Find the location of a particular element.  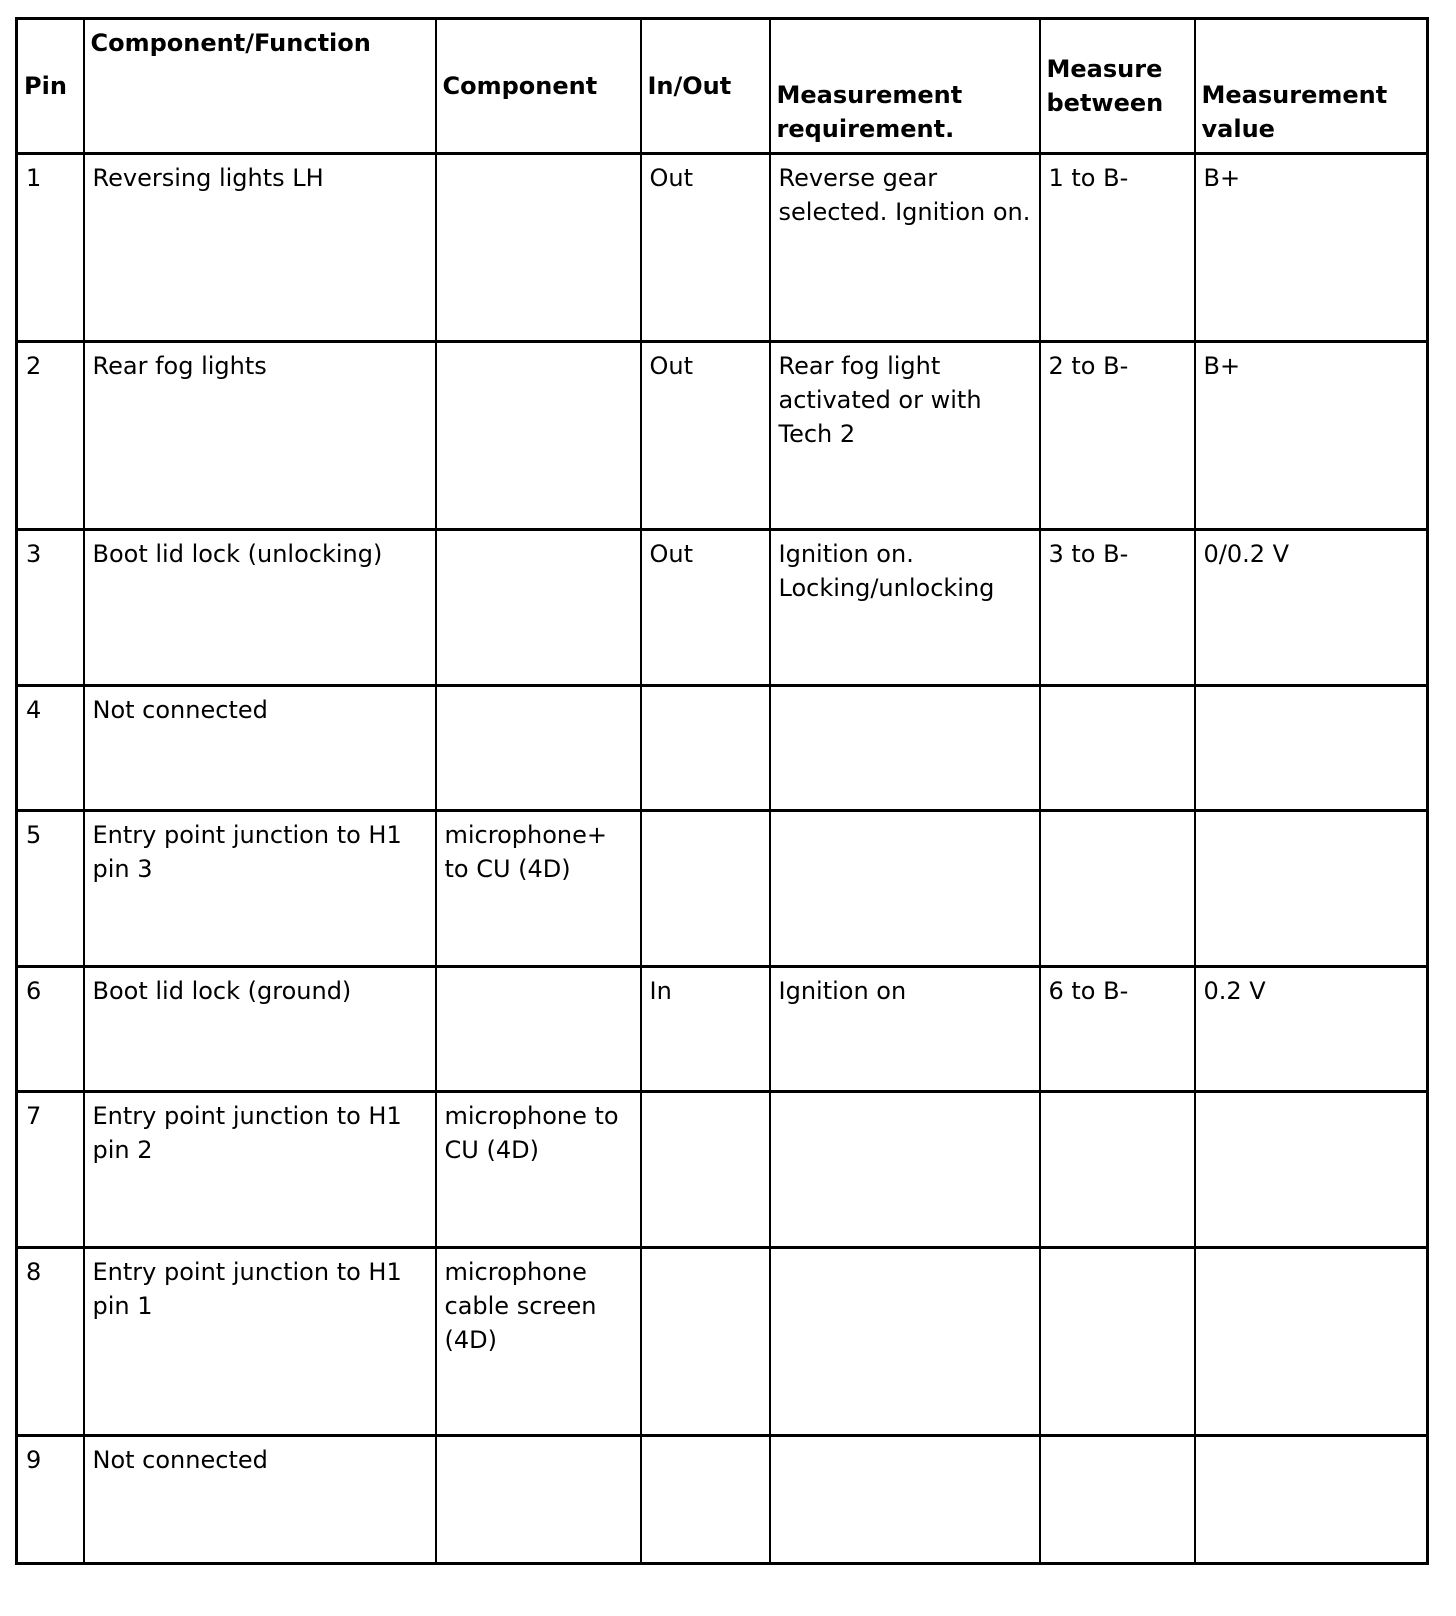

cell-measure-between: 1 to B- is located at coordinates (1117, 247).